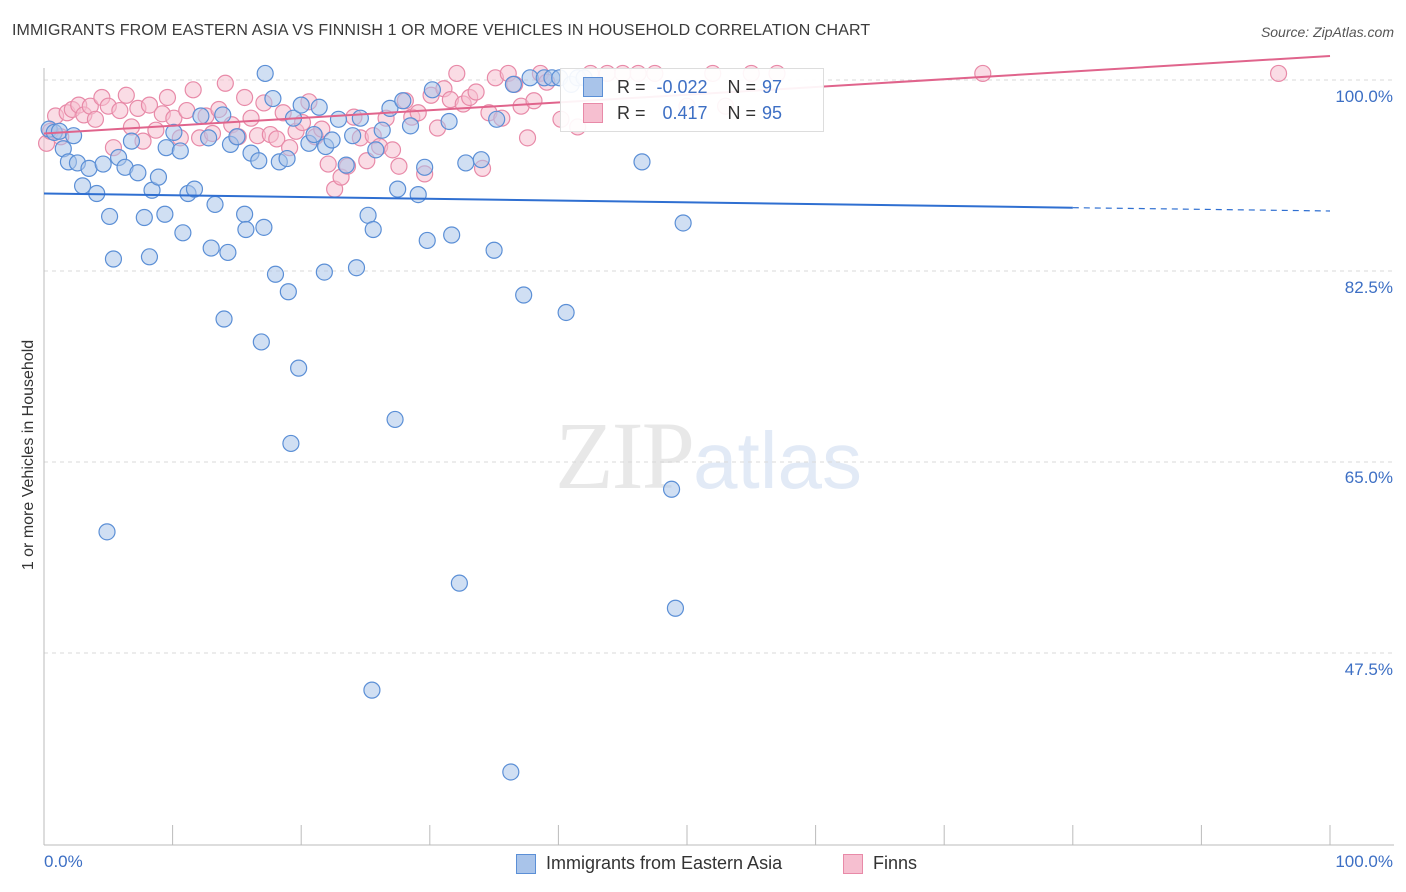 This screenshot has height=892, width=1406. I want to click on source-label: Source: ZipAtlas.com, so click(1327, 32).